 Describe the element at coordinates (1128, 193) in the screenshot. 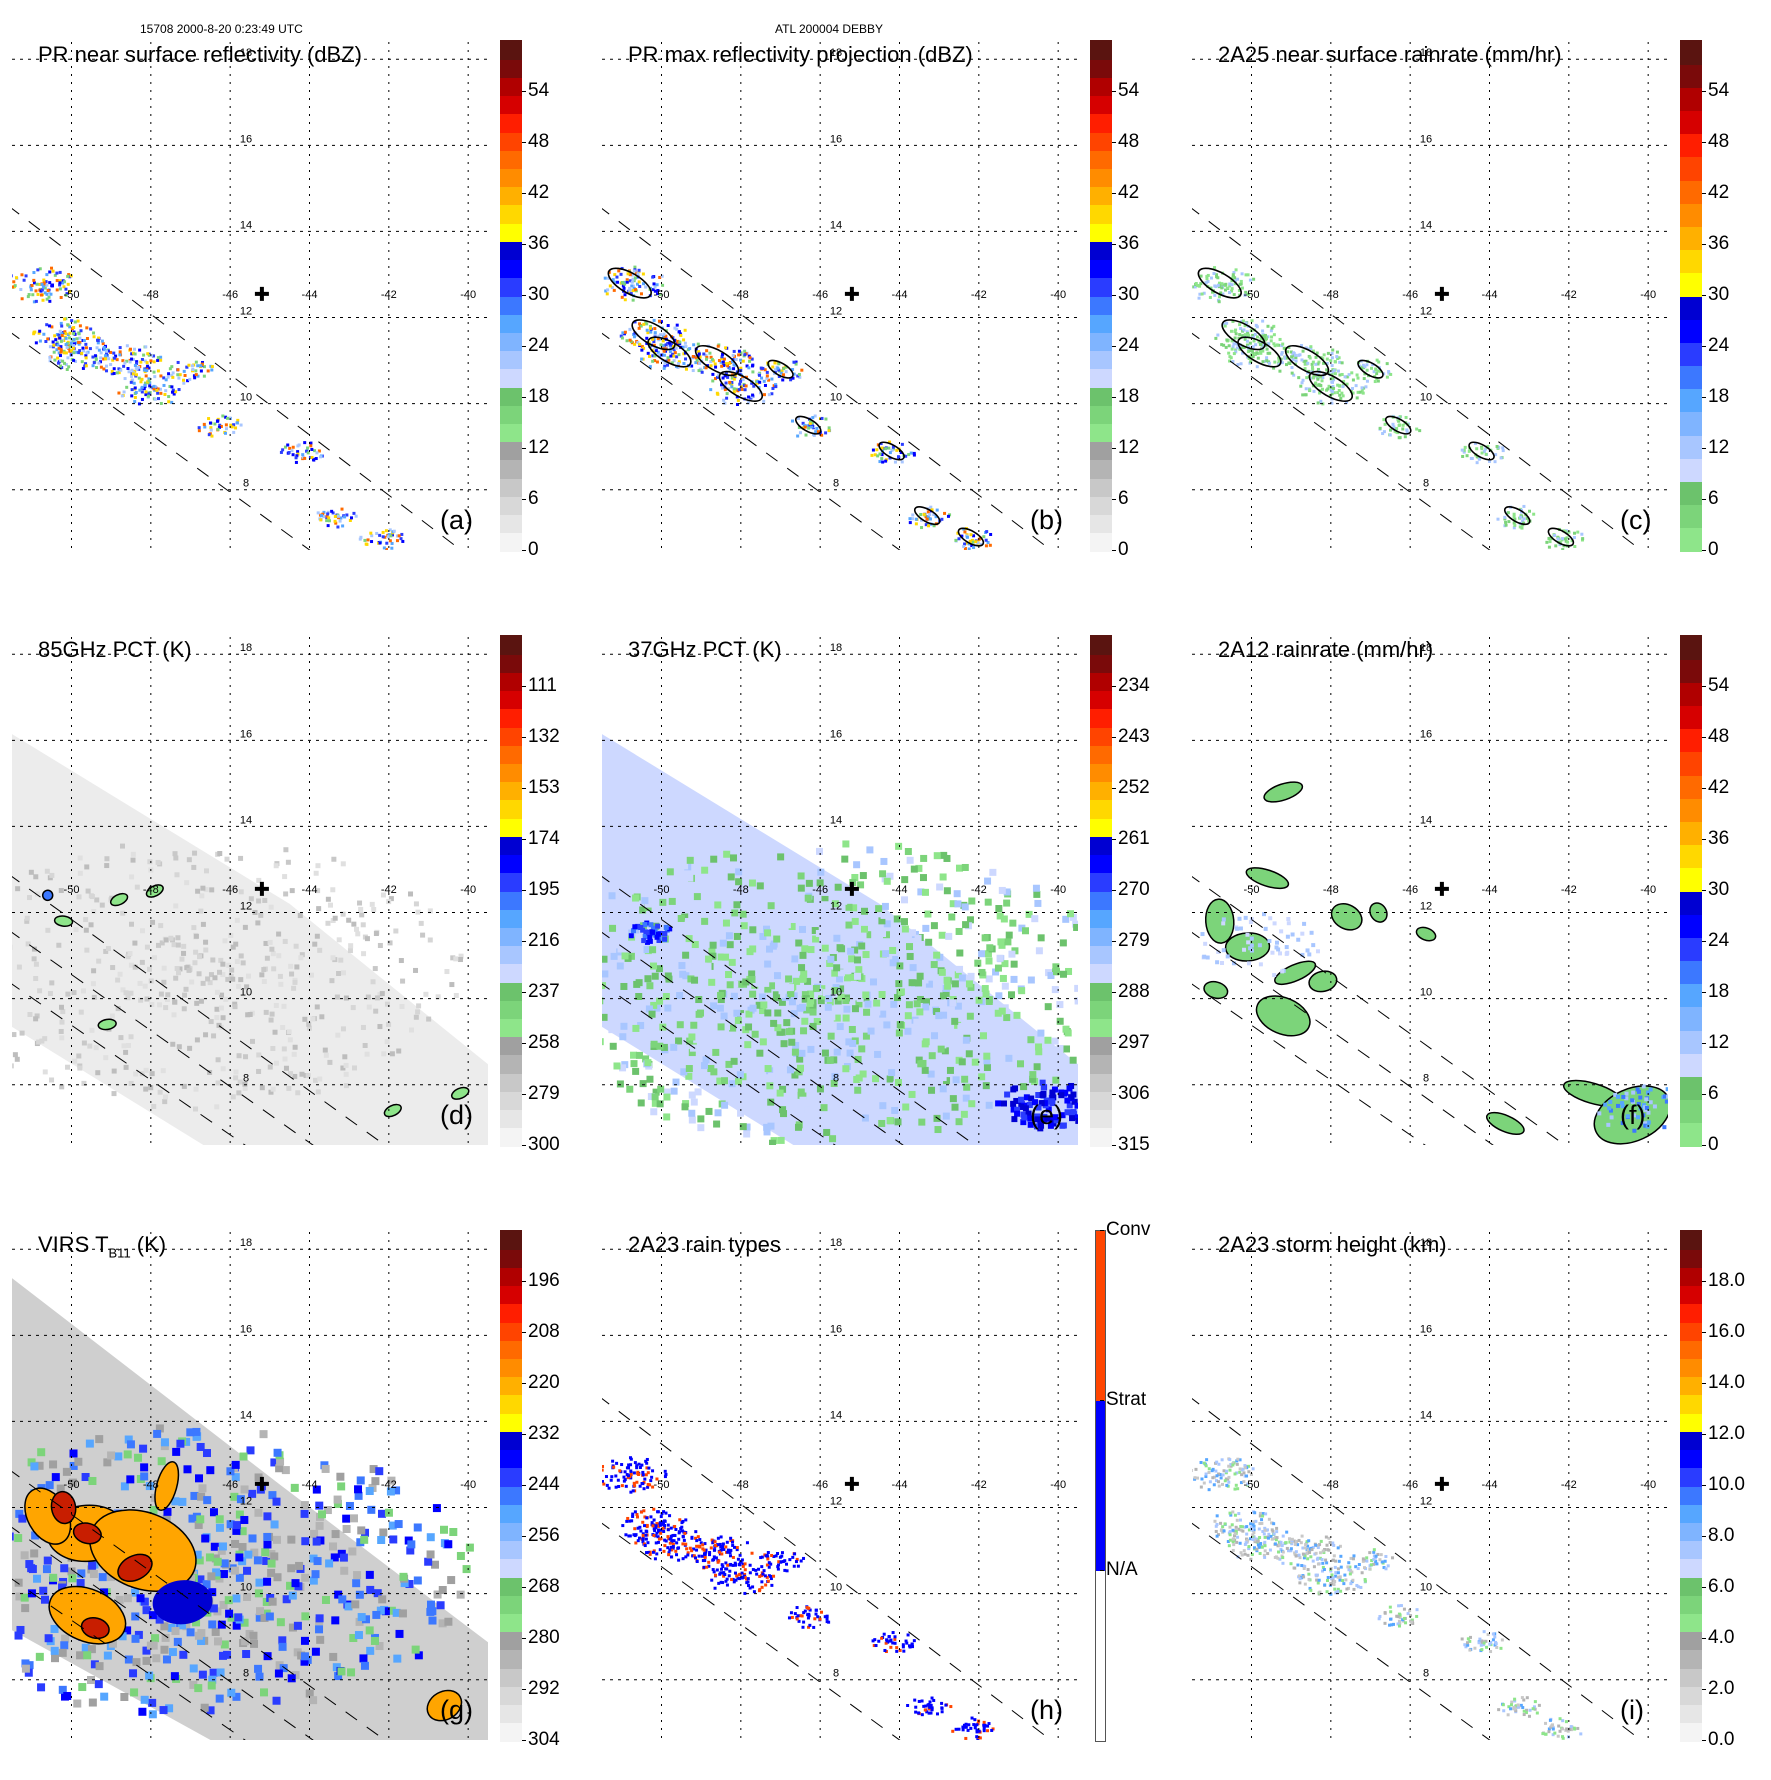

I see `colorbar-tick-label: 42` at that location.